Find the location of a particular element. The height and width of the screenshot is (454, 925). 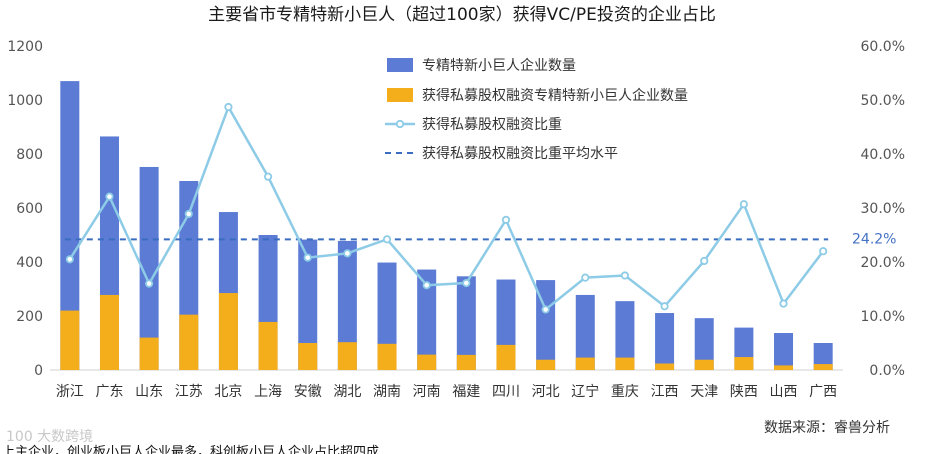

category-label: 湖南 is located at coordinates (387, 392).